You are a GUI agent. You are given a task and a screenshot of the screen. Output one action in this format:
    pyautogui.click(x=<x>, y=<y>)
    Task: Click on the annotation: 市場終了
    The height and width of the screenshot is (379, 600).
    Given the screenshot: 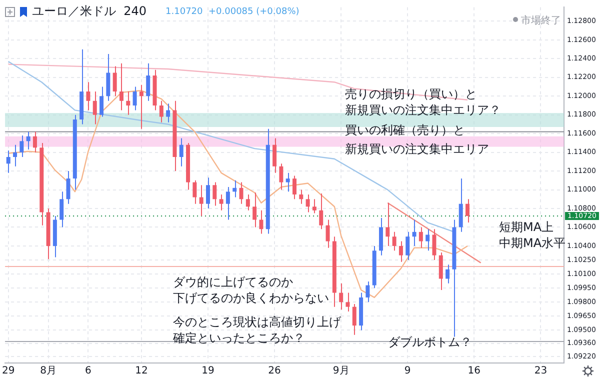 What is the action you would take?
    pyautogui.click(x=541, y=20)
    